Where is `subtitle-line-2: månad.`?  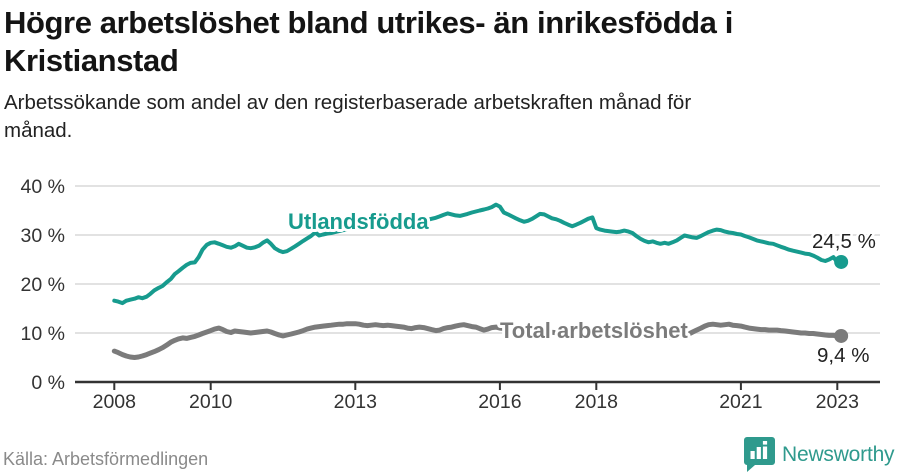
subtitle-line-2: månad. is located at coordinates (38, 130).